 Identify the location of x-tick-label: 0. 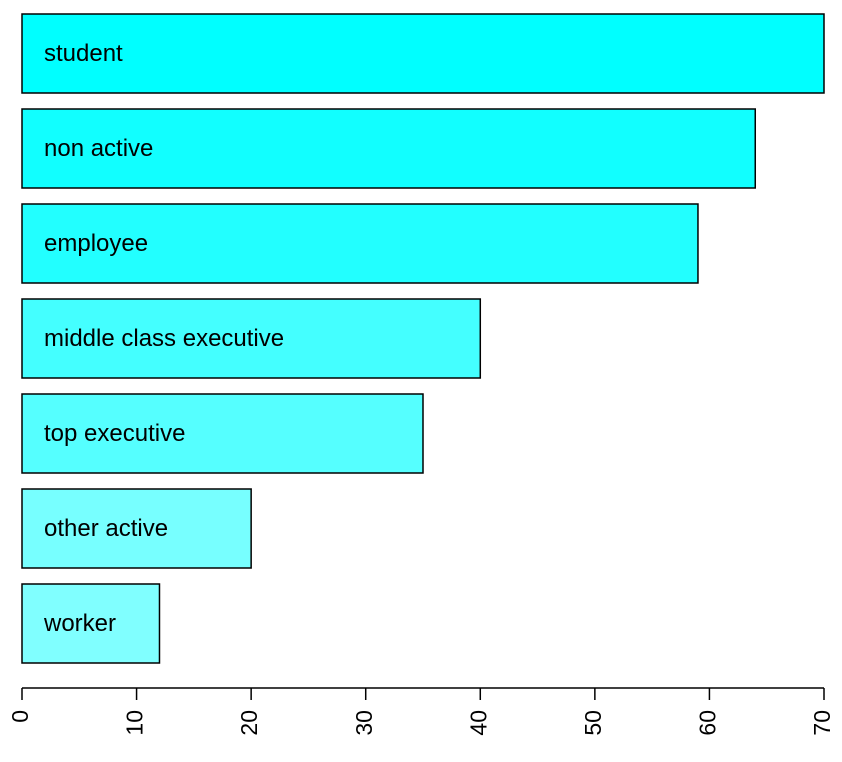
(20, 716).